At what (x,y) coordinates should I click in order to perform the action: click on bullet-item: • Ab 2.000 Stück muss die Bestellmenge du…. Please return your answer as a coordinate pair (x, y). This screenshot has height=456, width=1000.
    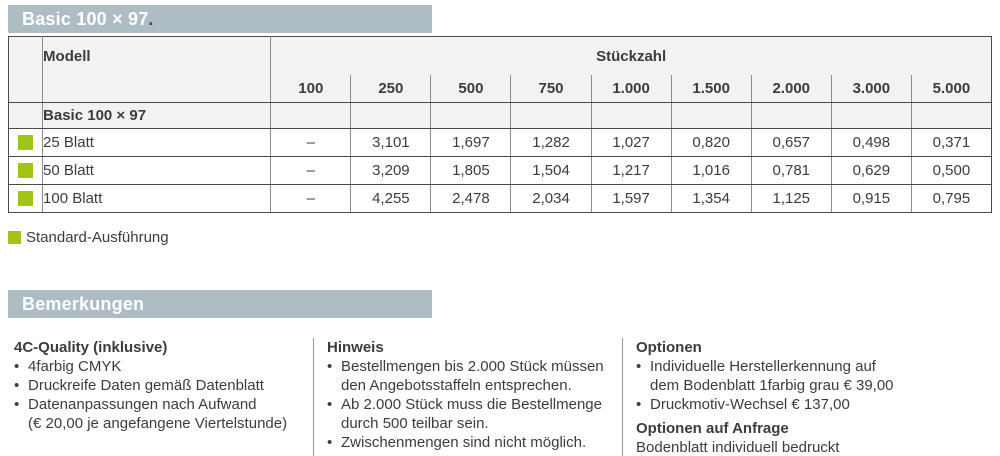
    Looking at the image, I should click on (474, 414).